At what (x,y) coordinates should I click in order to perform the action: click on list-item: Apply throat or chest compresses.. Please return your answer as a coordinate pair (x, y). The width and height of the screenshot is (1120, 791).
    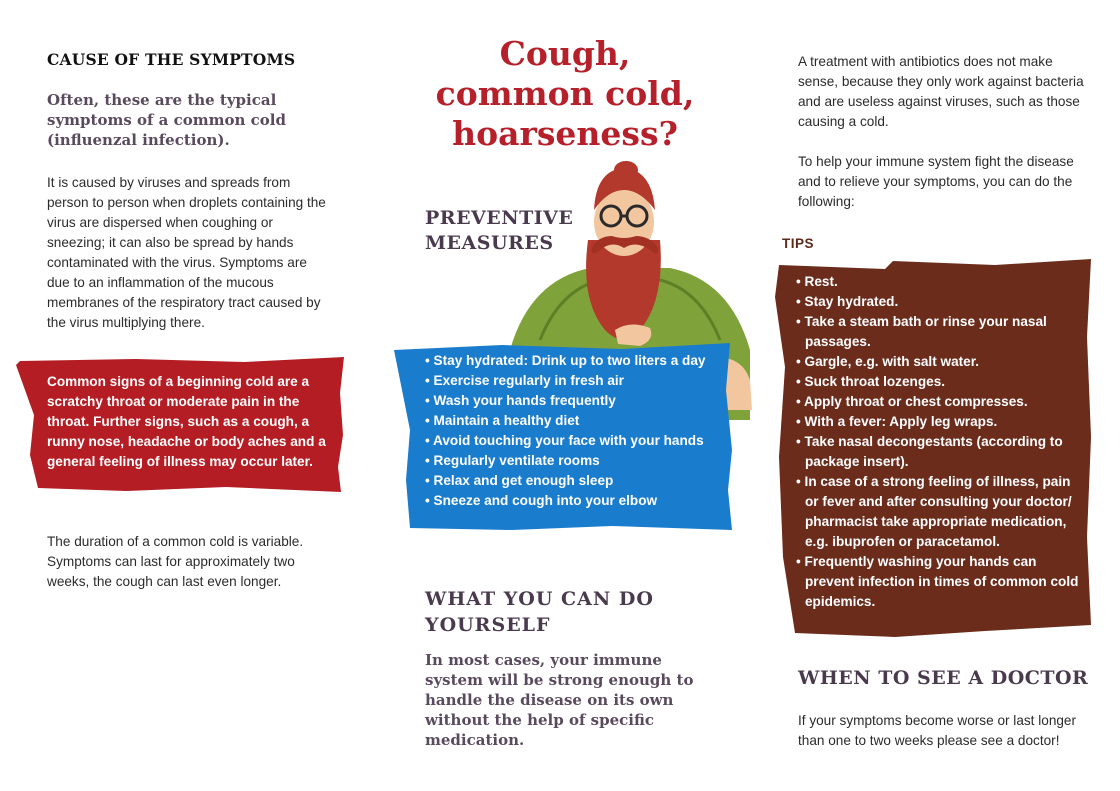
    Looking at the image, I should click on (938, 402).